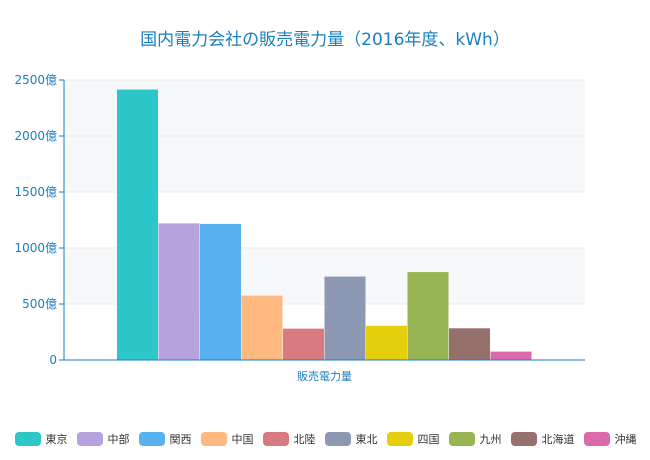 The height and width of the screenshot is (460, 650). What do you see at coordinates (179, 291) in the screenshot?
I see `bar-中部` at bounding box center [179, 291].